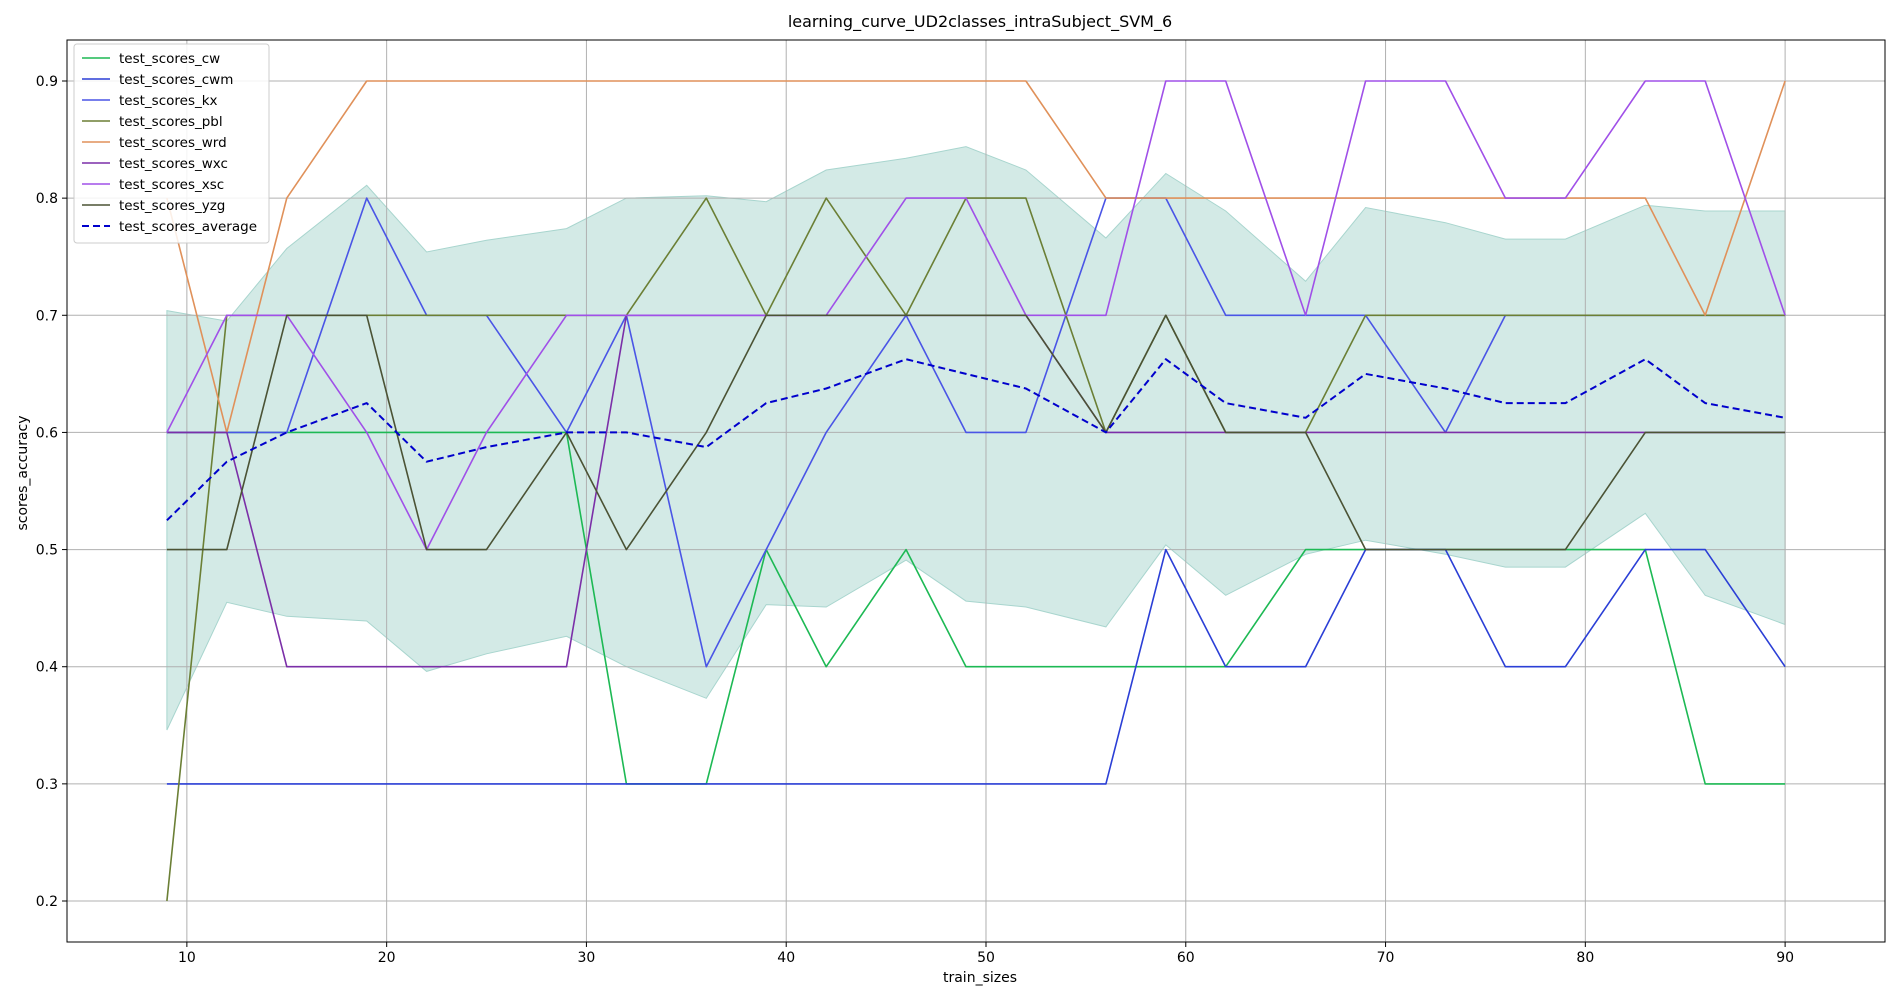 The image size is (1900, 1000). I want to click on x-tick-label: 40, so click(786, 958).